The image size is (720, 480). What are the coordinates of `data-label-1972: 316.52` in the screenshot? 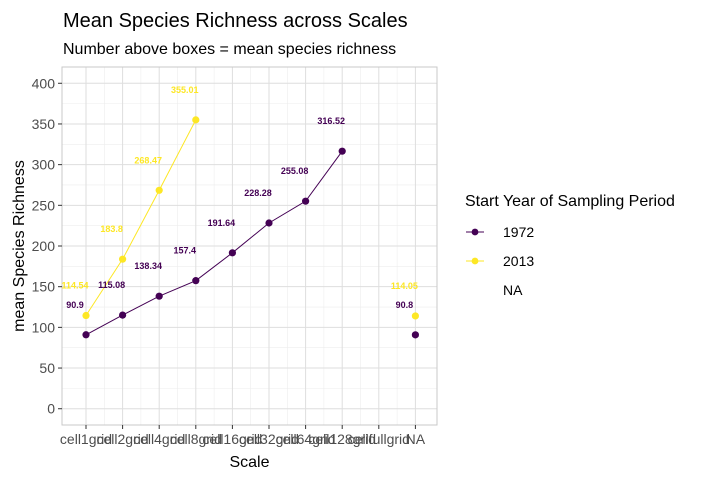 It's located at (331, 121).